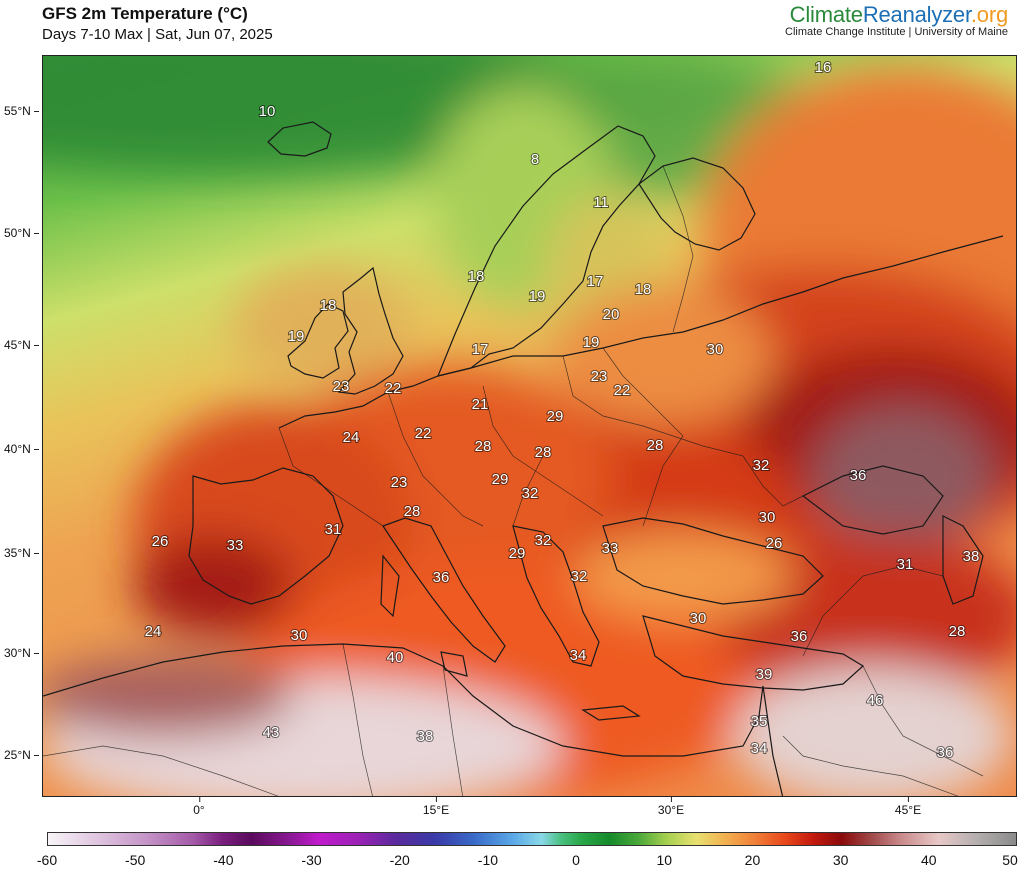 The width and height of the screenshot is (1024, 872). I want to click on map-subtitle: Days 7-10 Max | Sat, Jun 07, 2025, so click(157, 34).